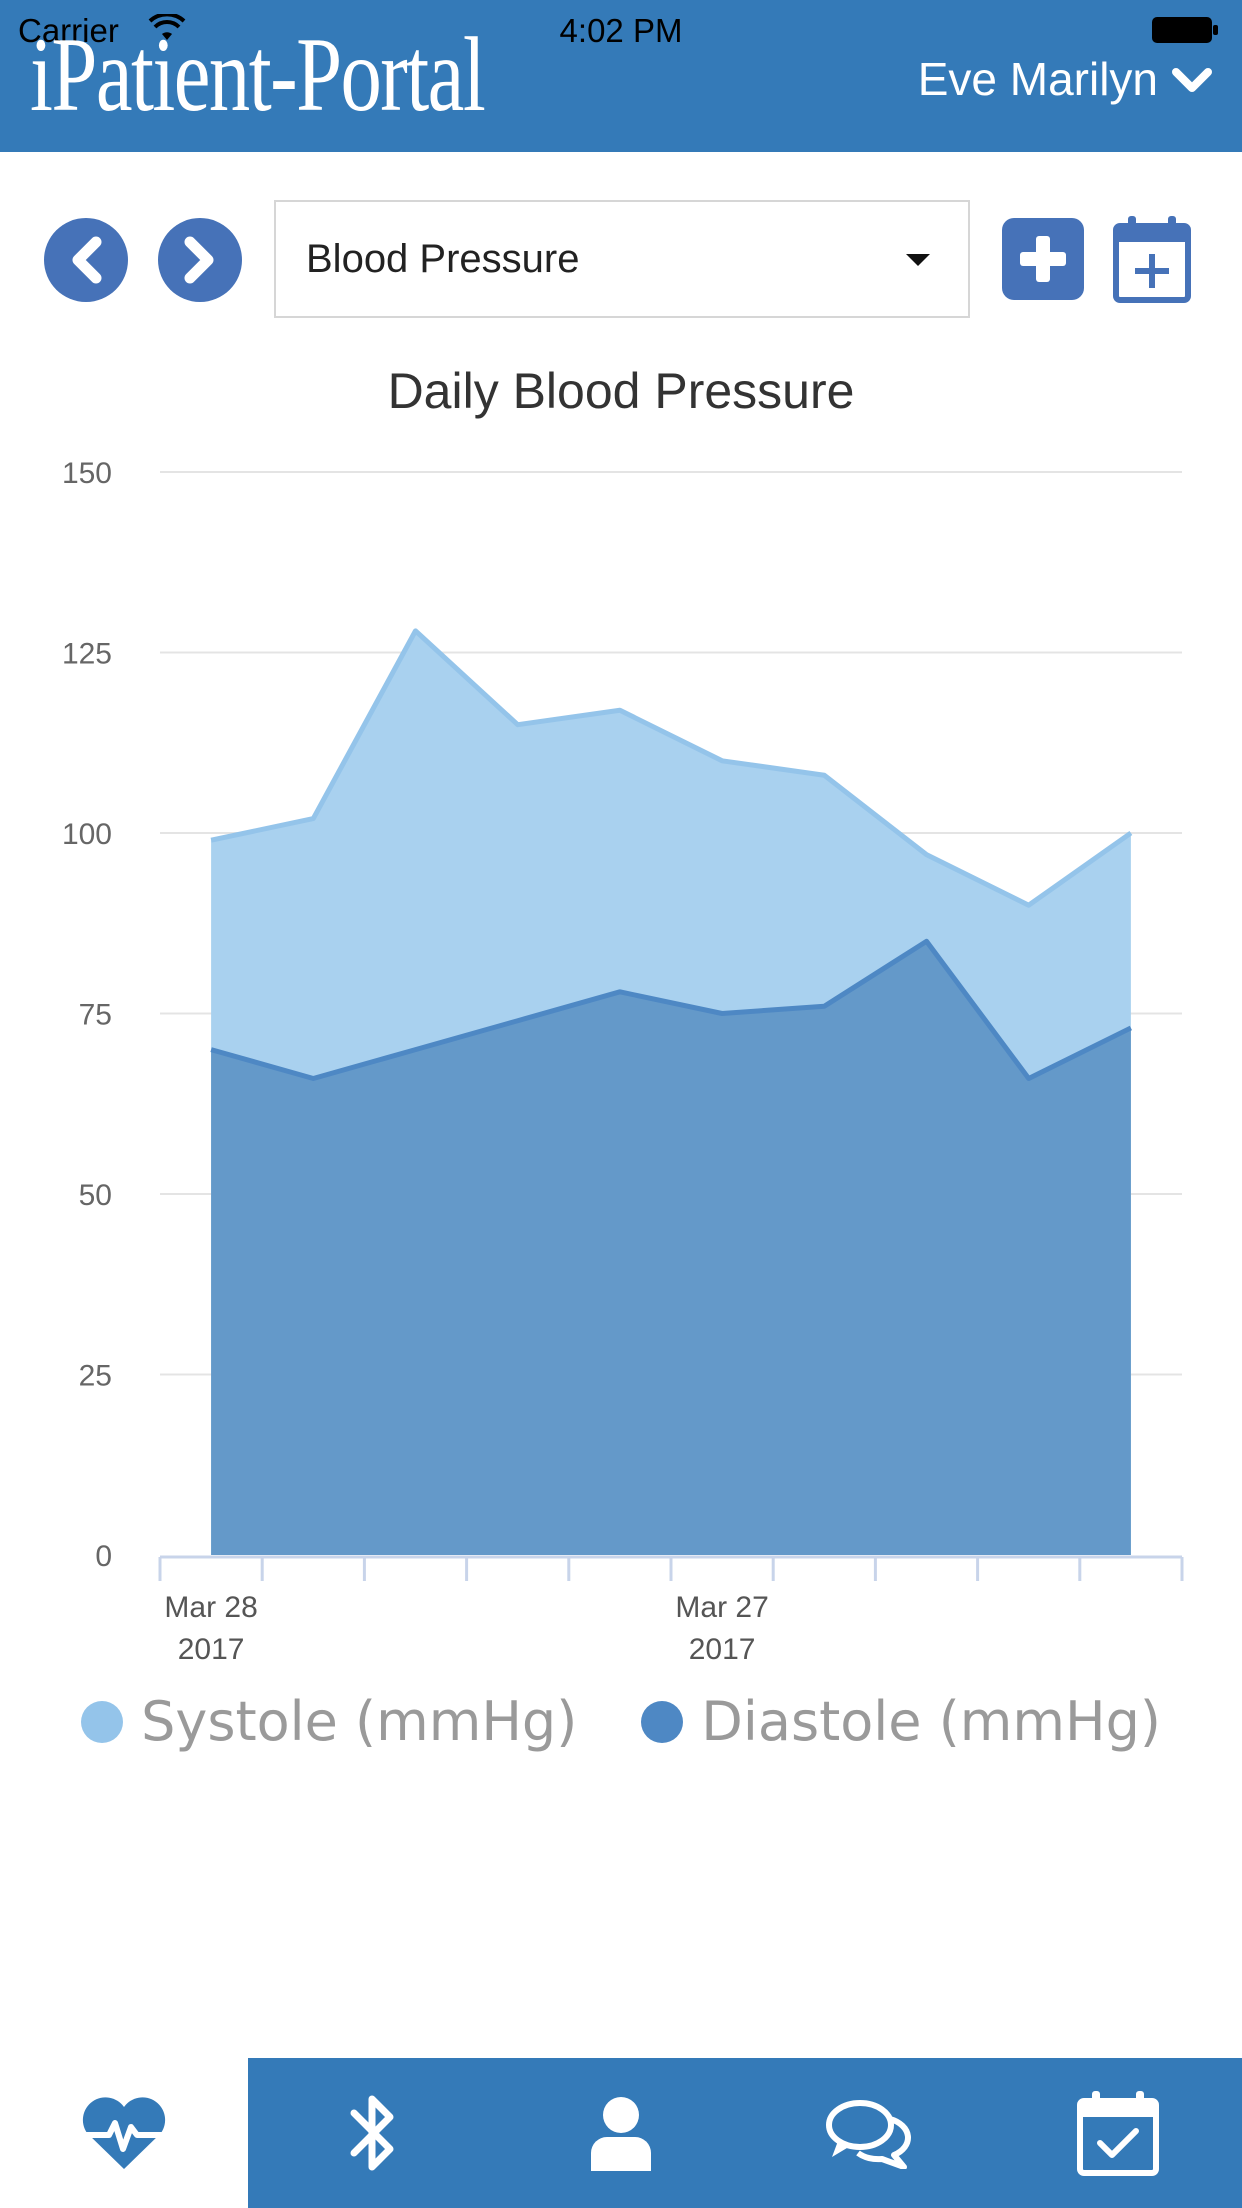 This screenshot has width=1242, height=2208. Describe the element at coordinates (103, 1556) in the screenshot. I see `y-tick-label: 0` at that location.